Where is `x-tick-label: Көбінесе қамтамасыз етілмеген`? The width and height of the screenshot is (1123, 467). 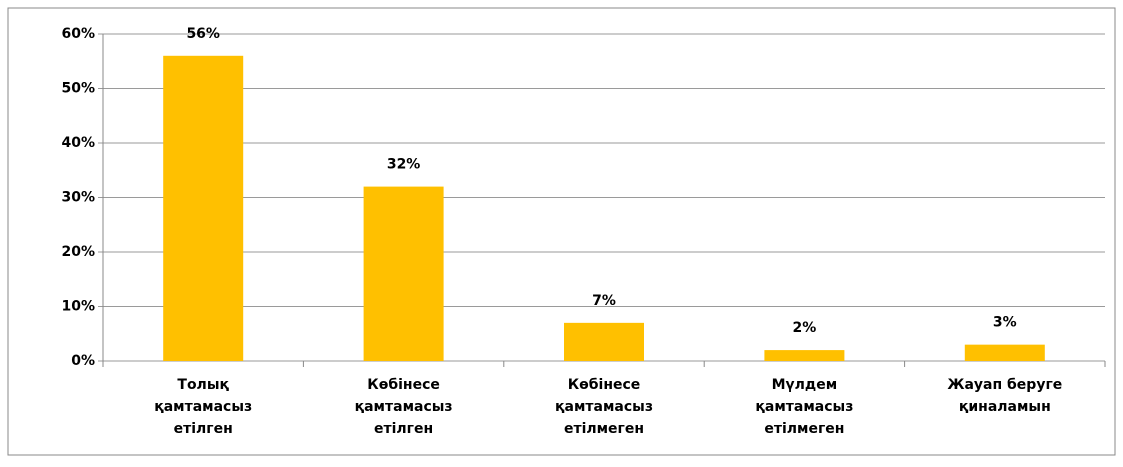
x-tick-label: Көбінесе қамтамасыз етілмеген is located at coordinates (604, 407).